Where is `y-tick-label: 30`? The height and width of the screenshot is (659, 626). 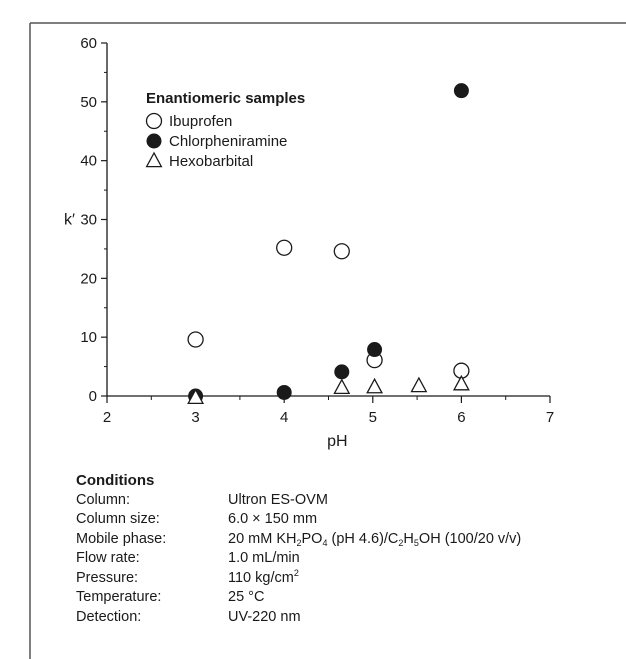
y-tick-label: 30 is located at coordinates (88, 220).